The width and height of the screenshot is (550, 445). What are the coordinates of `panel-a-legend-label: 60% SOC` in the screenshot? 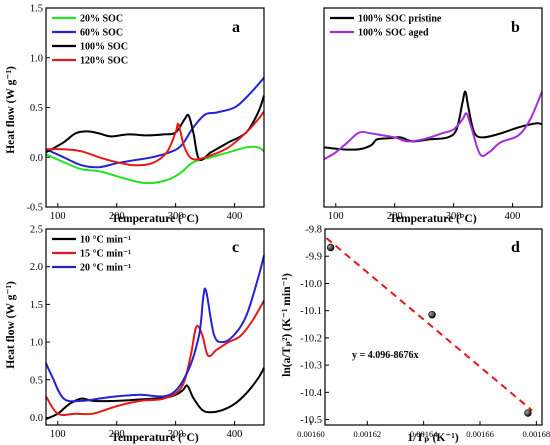 It's located at (101, 33).